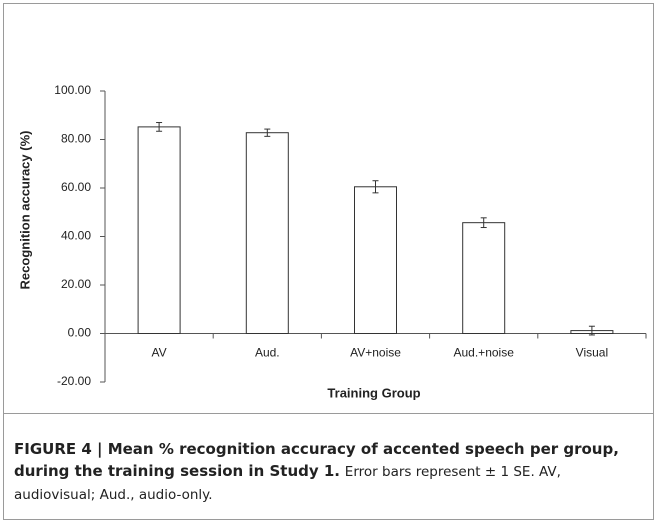  I want to click on y-tick-label: 80.00, so click(76, 139).